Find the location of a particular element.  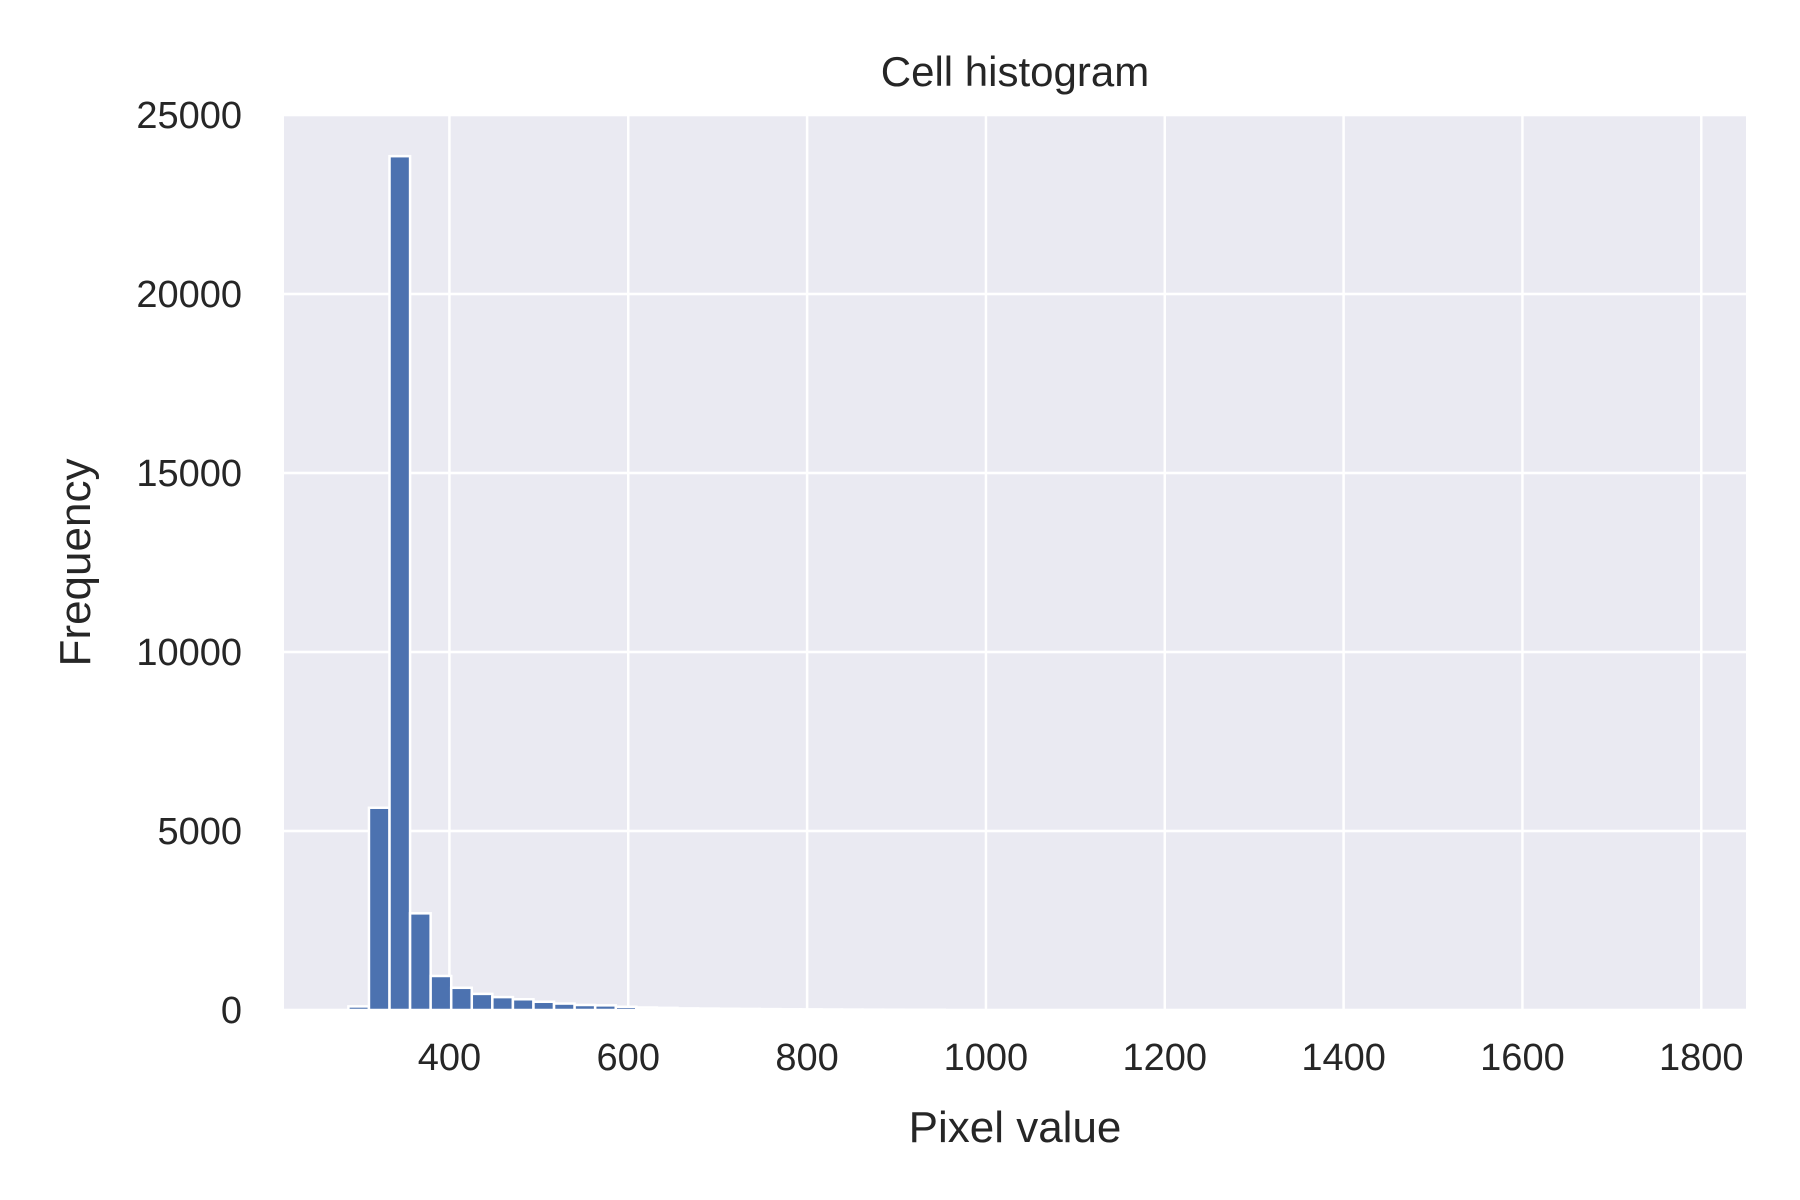

x-tick-label: 1600 is located at coordinates (1522, 1058).